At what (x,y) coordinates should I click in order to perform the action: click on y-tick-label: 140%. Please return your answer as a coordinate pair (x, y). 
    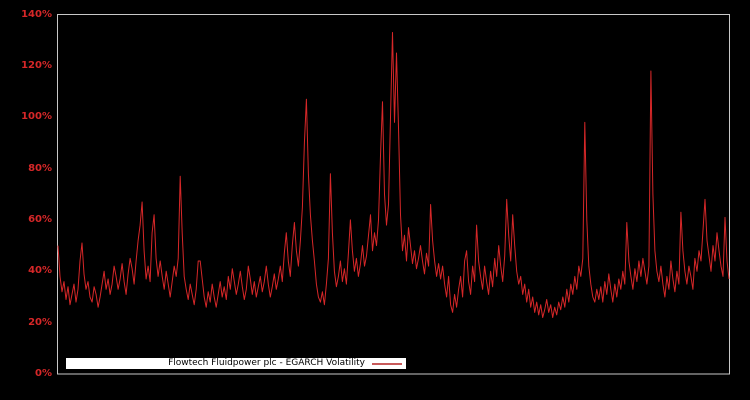
    Looking at the image, I should click on (36, 14).